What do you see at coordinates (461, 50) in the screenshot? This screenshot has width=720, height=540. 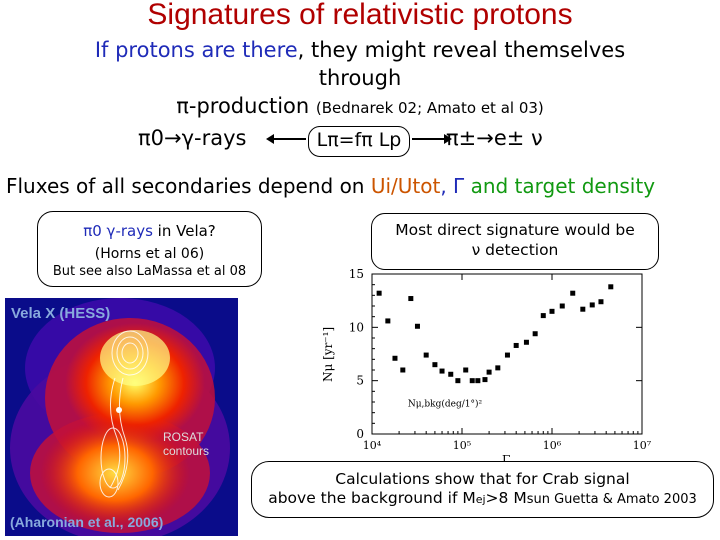 I see `intro-rest: , they might reveal themselves` at bounding box center [461, 50].